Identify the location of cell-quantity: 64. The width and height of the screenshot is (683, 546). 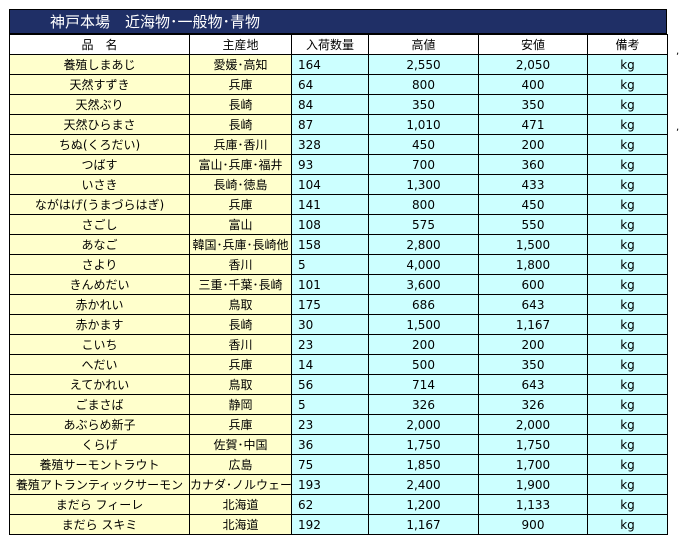
(330, 84).